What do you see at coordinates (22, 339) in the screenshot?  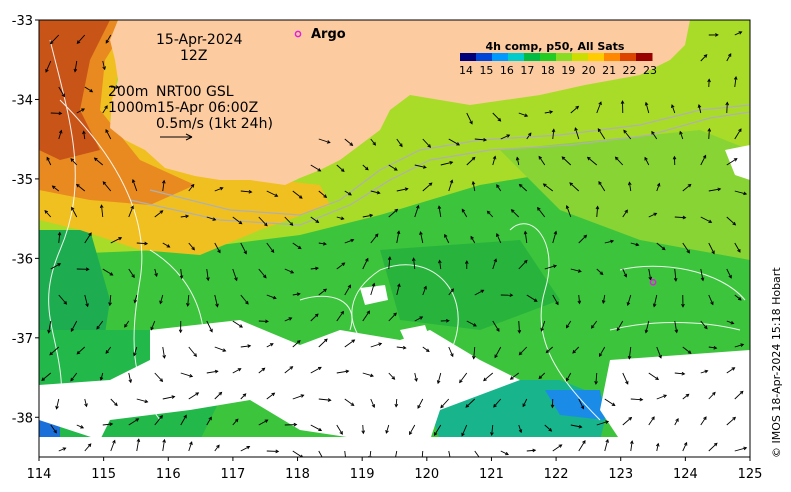 I see `y-tick-label: -37` at bounding box center [22, 339].